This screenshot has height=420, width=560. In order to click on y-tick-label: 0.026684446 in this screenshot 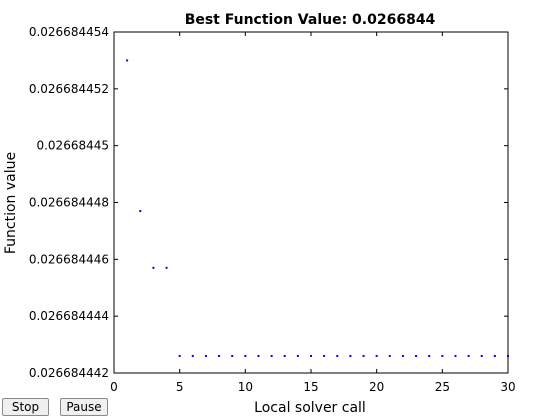, I will do `click(69, 259)`.